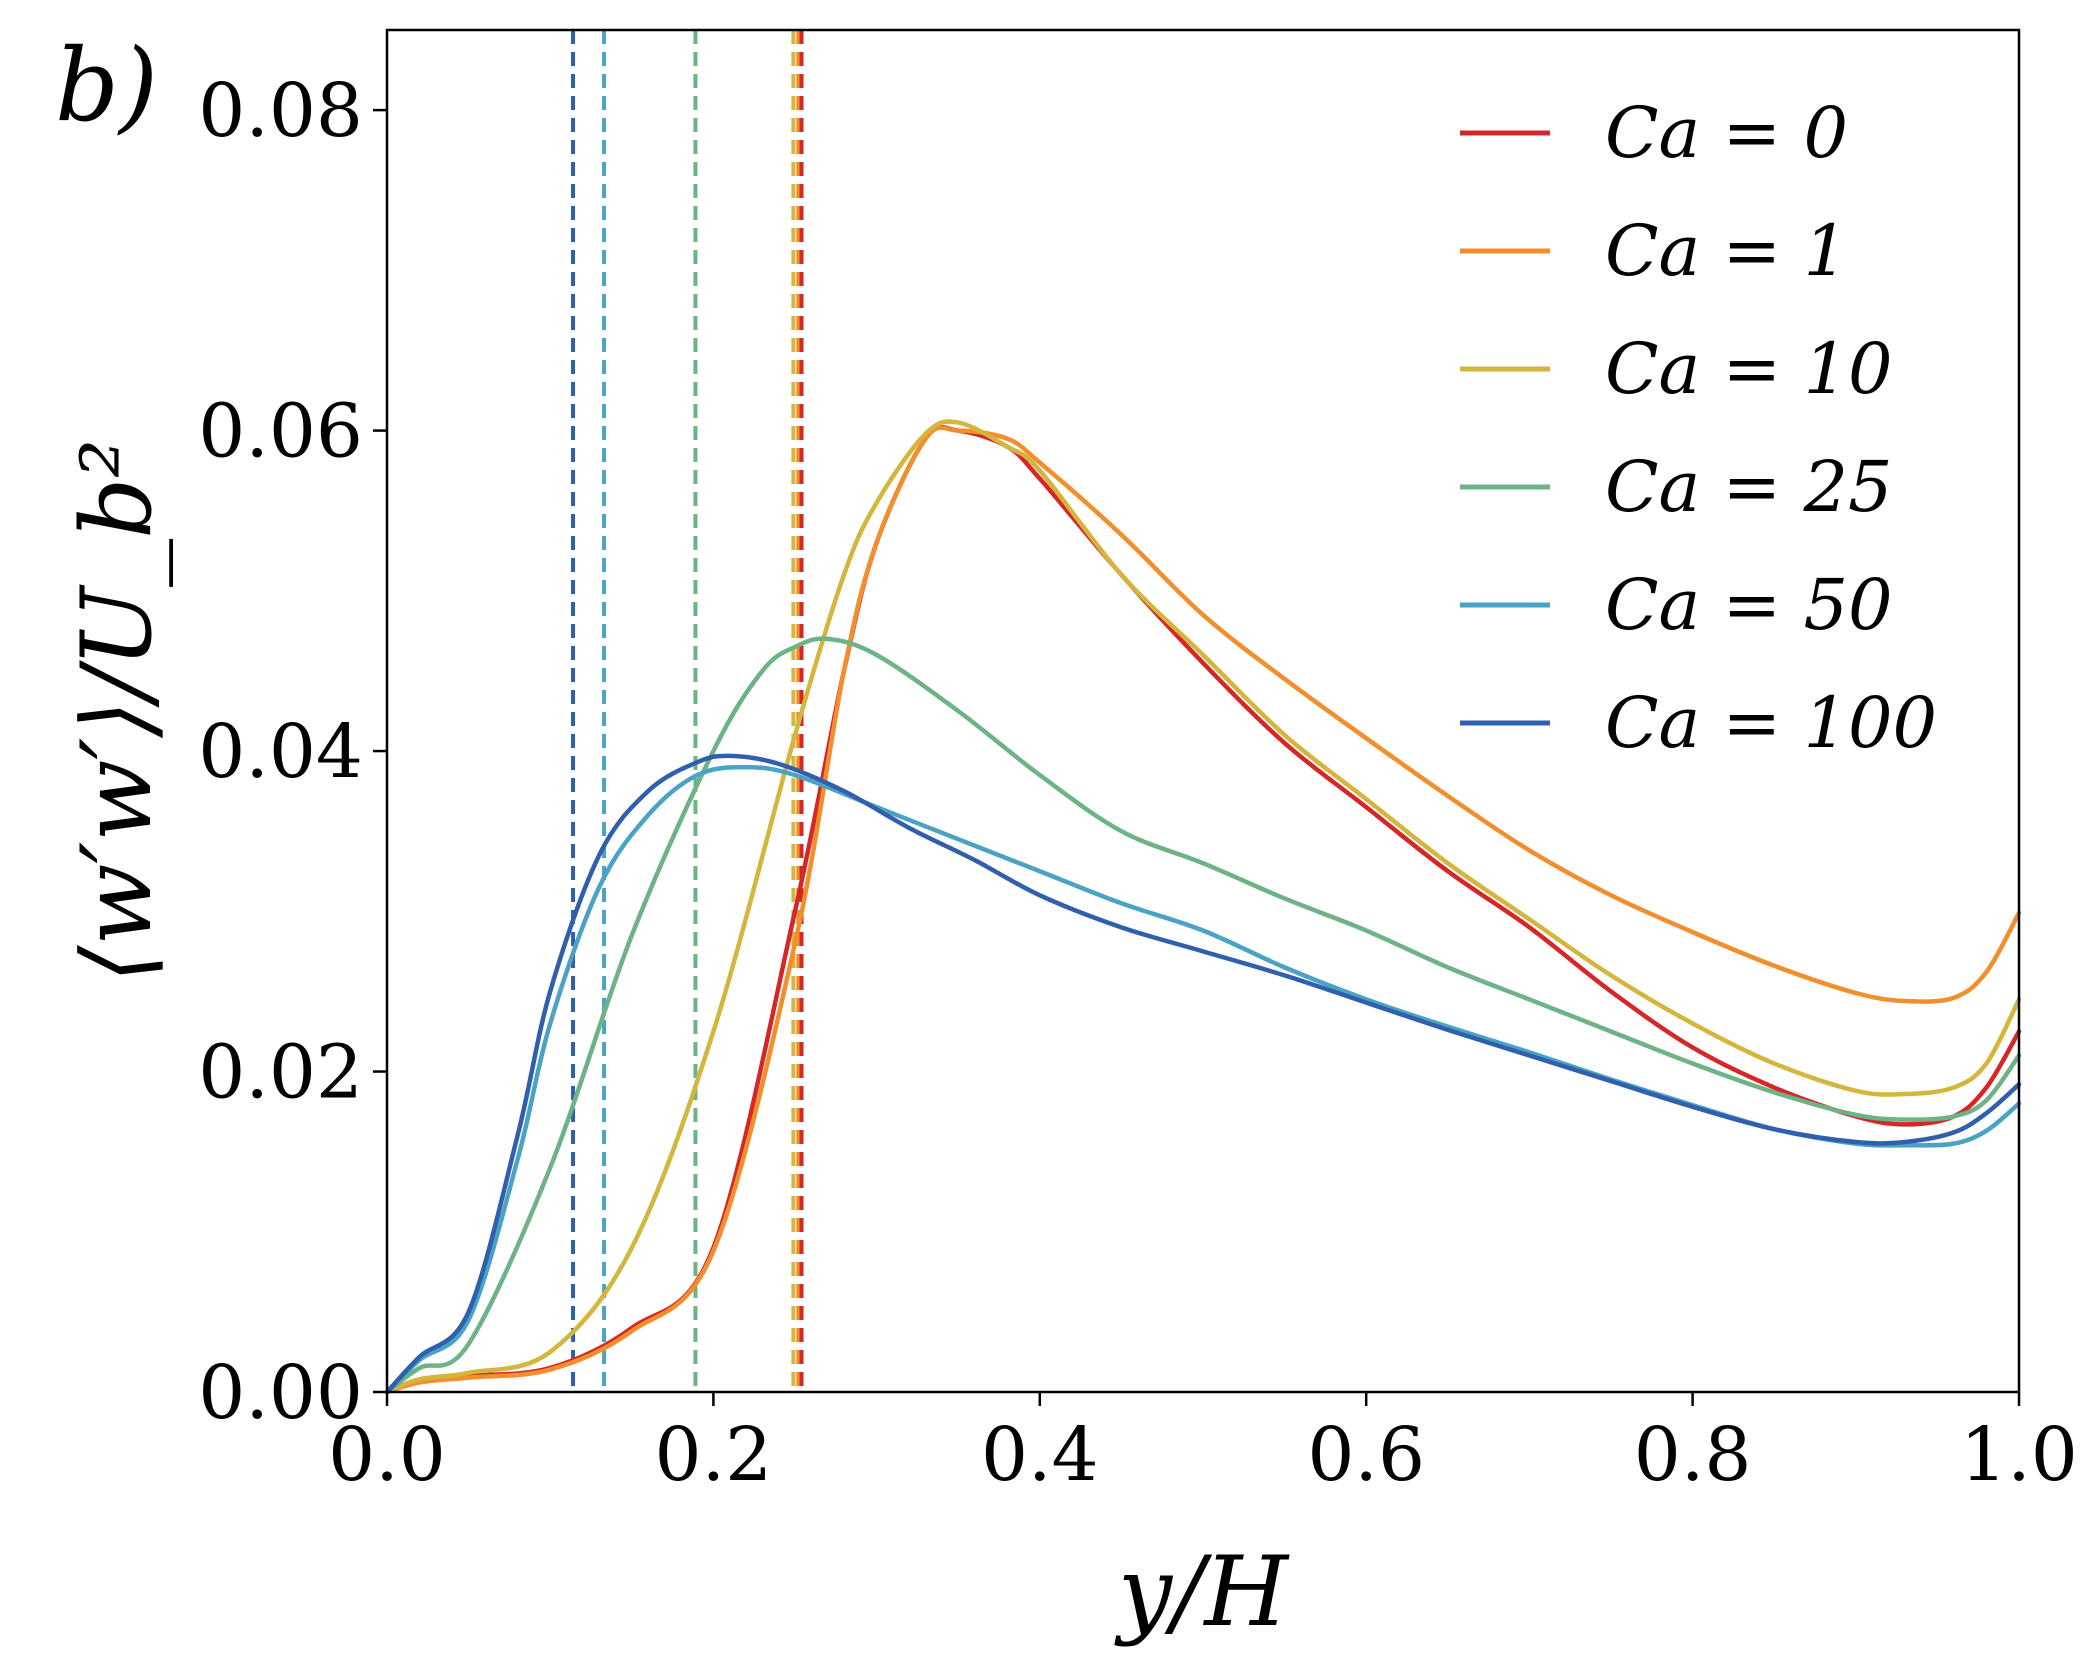 This screenshot has width=2095, height=1673. I want to click on vertical-line-group, so click(687, 711).